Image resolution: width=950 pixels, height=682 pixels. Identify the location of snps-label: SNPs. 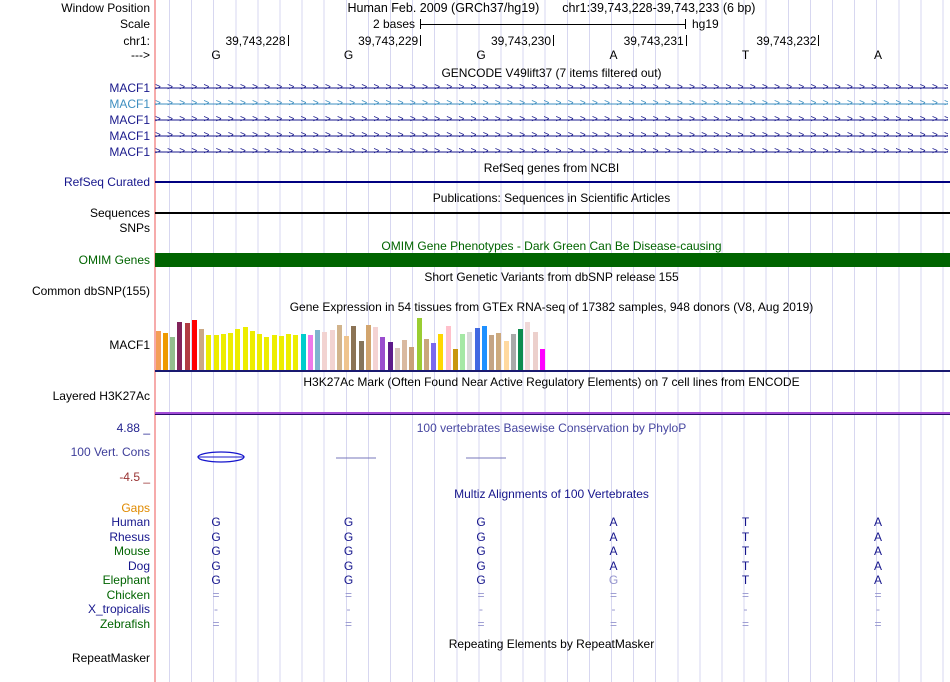
(134, 228).